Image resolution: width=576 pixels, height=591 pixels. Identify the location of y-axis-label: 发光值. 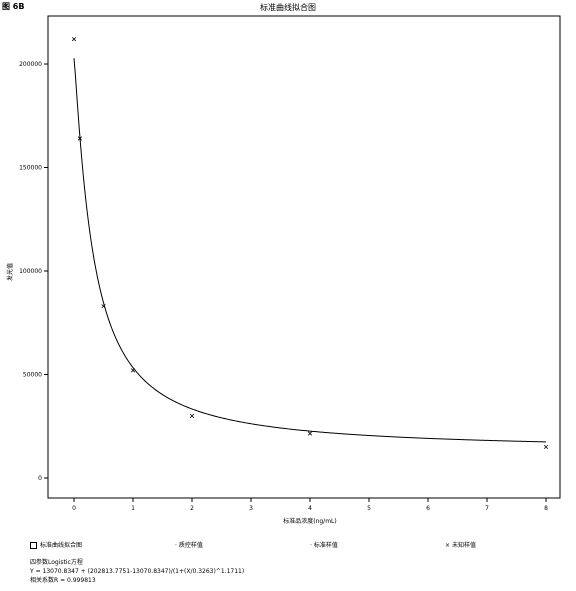
(10, 272).